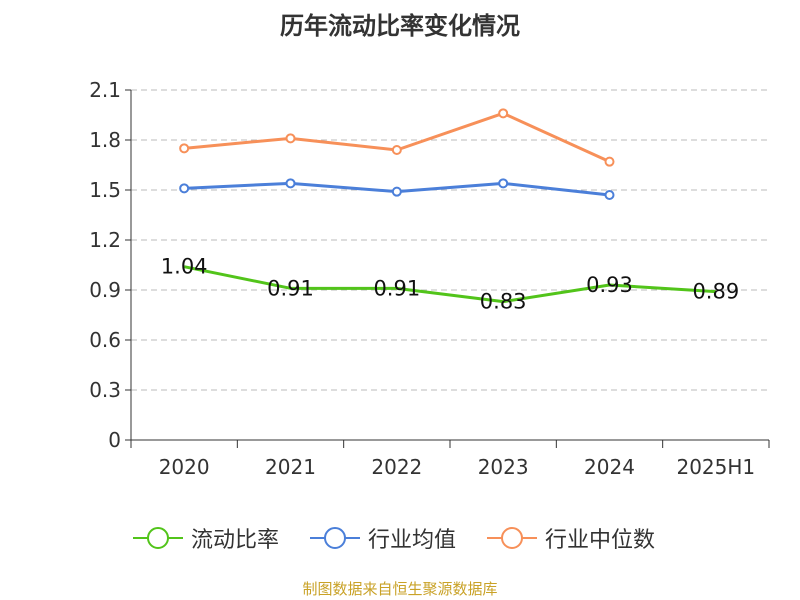 The height and width of the screenshot is (600, 800). I want to click on legend: 流动比率 行业均值 行业中位数, so click(400, 538).